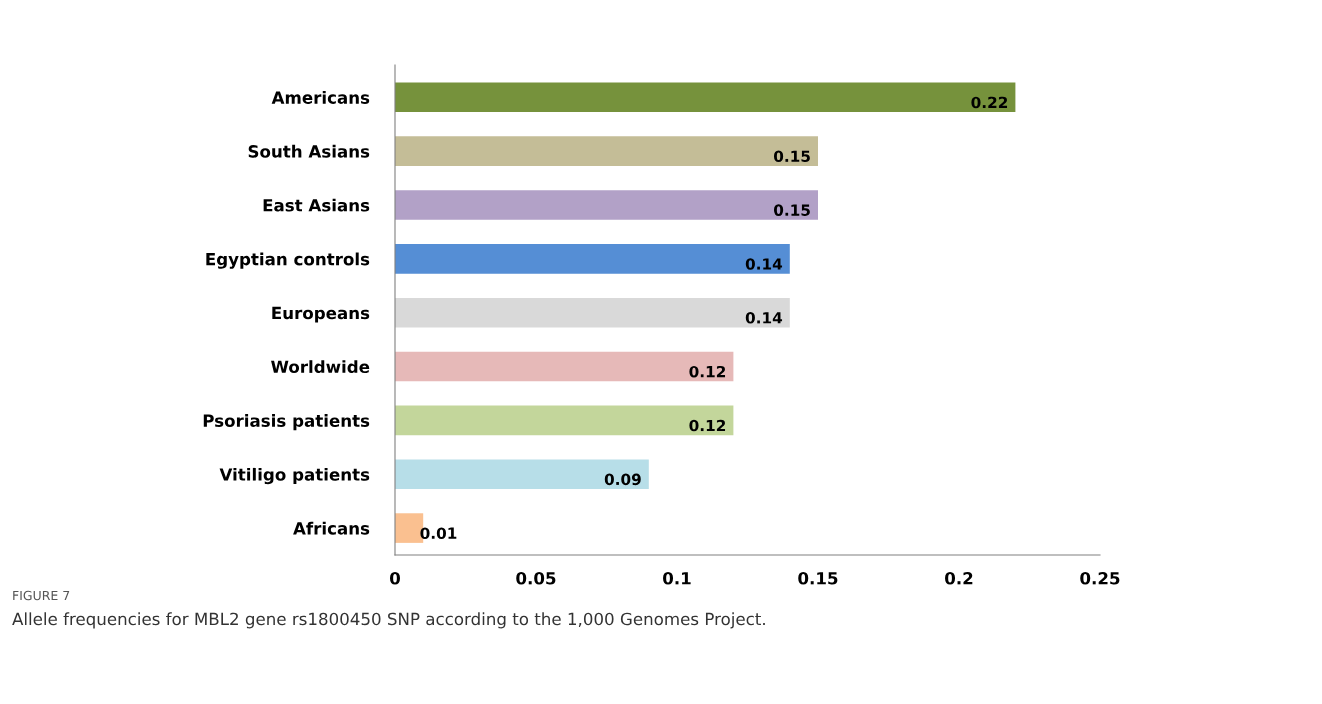  Describe the element at coordinates (438, 533) in the screenshot. I see `data-label: 0.01` at that location.